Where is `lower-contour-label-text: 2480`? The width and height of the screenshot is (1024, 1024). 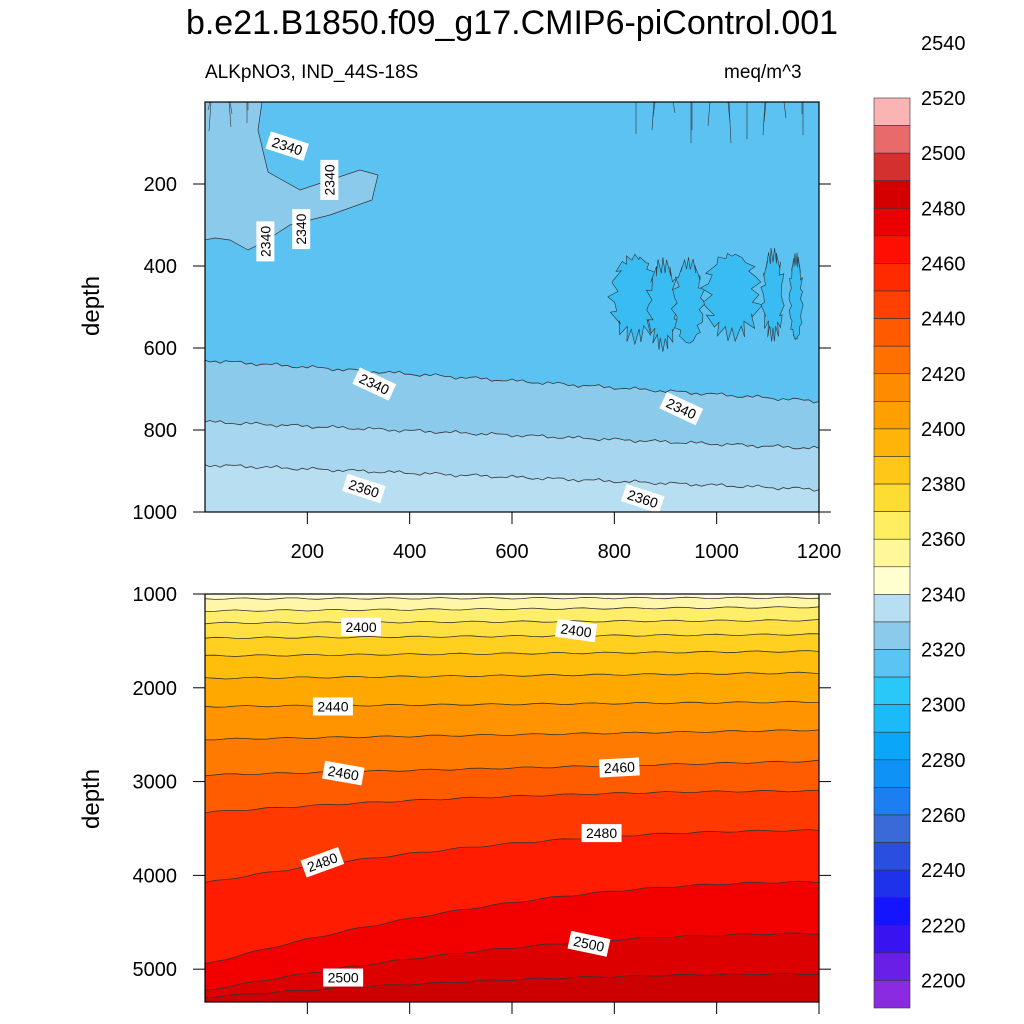 lower-contour-label-text: 2480 is located at coordinates (601, 833).